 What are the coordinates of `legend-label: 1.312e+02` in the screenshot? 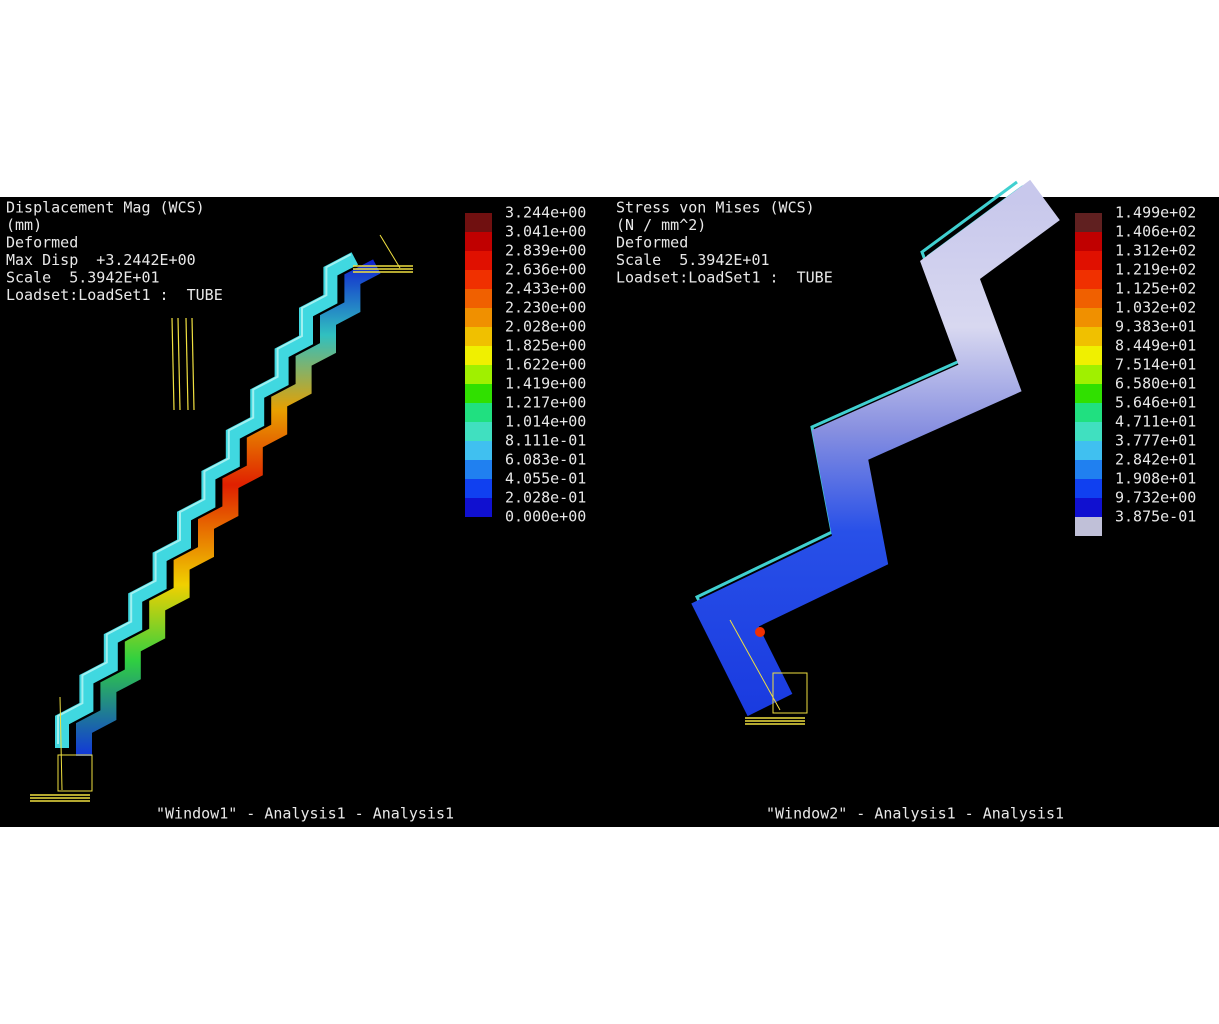 It's located at (1155, 251).